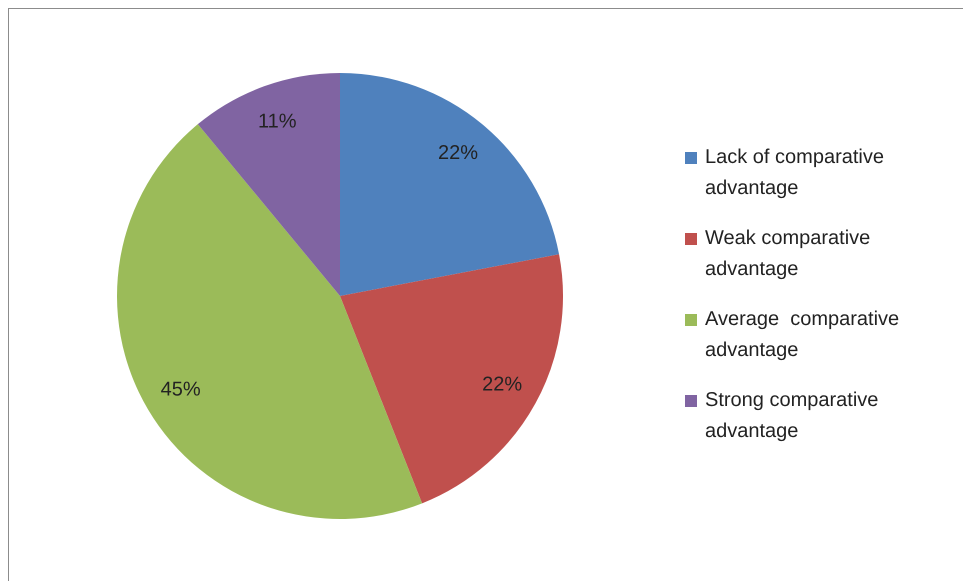 This screenshot has width=963, height=581. What do you see at coordinates (792, 415) in the screenshot?
I see `legend-label: Strong comparative advantage` at bounding box center [792, 415].